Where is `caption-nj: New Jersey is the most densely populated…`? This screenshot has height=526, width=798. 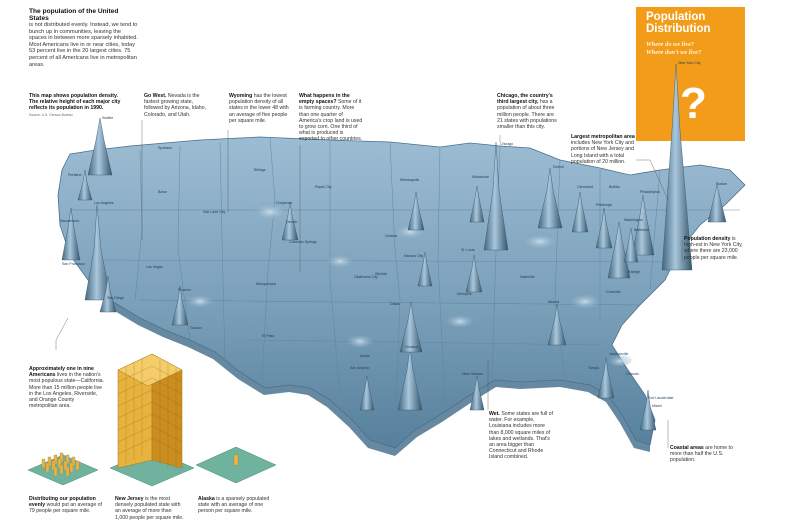
caption-nj: New Jersey is the most densely populated… is located at coordinates (150, 508).